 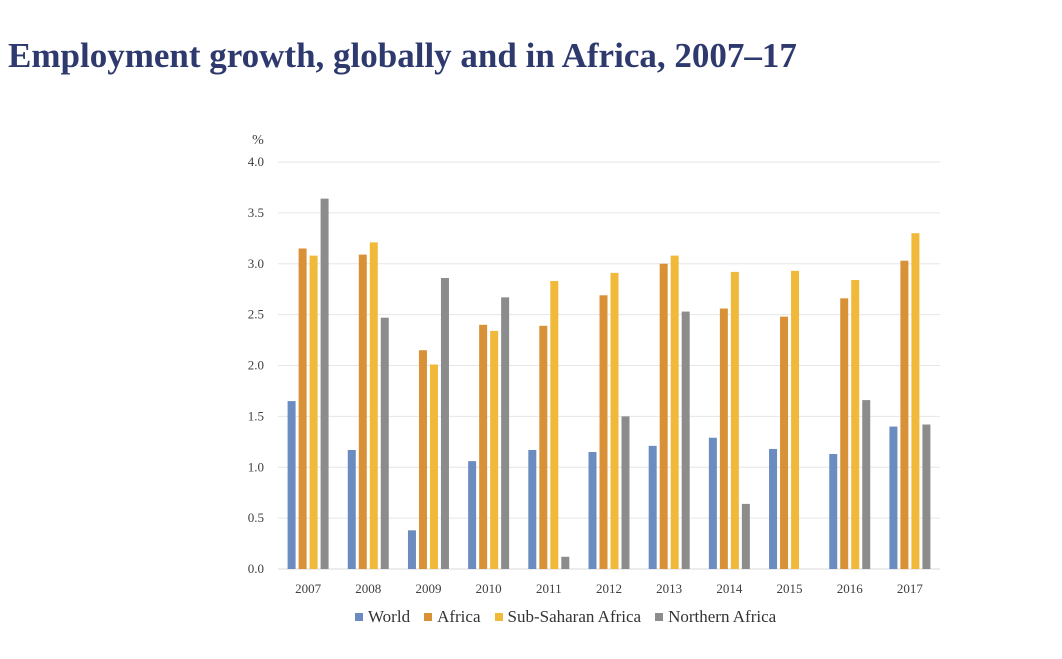 I want to click on bar-northern-africa-2017, so click(x=926, y=496).